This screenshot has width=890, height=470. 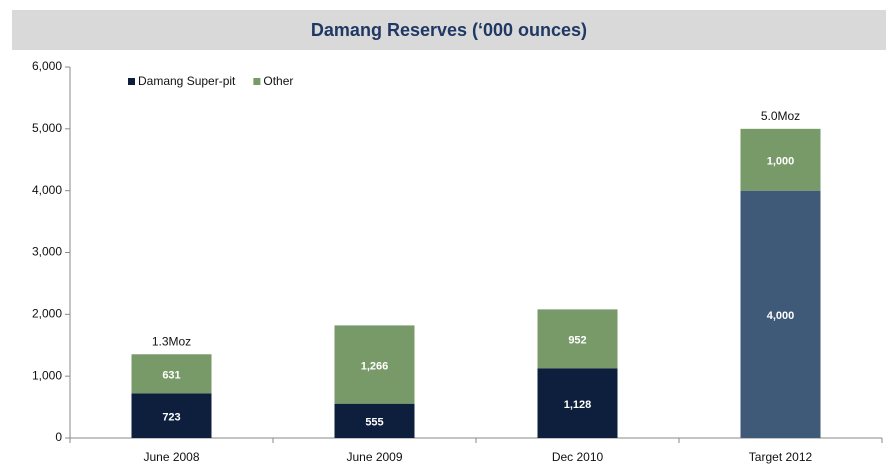 I want to click on value-label: 1,000, so click(x=781, y=162).